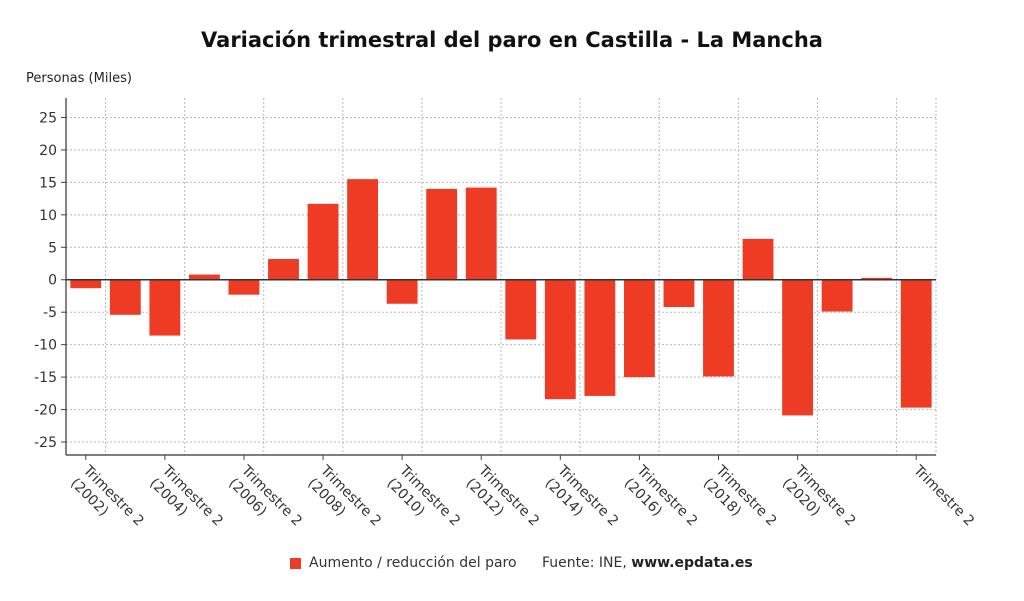  What do you see at coordinates (819, 496) in the screenshot?
I see `x-tick-label: Trimestre 2(2020)` at bounding box center [819, 496].